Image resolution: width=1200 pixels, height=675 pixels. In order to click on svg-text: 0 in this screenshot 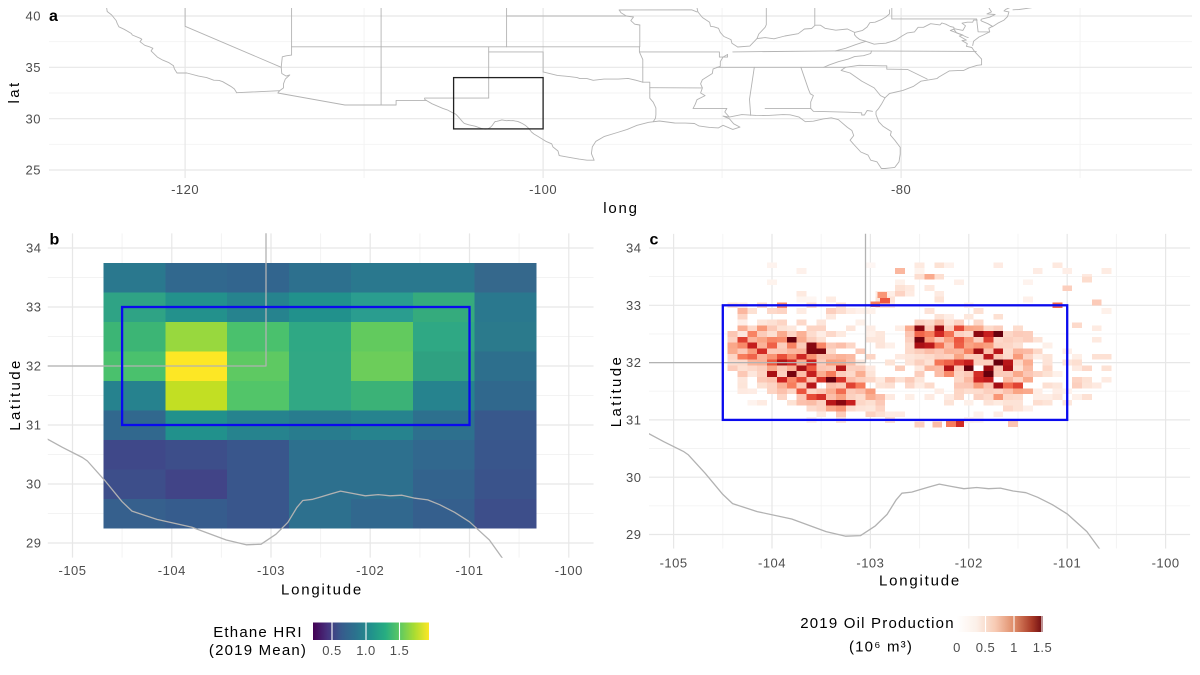, I will do `click(957, 647)`.